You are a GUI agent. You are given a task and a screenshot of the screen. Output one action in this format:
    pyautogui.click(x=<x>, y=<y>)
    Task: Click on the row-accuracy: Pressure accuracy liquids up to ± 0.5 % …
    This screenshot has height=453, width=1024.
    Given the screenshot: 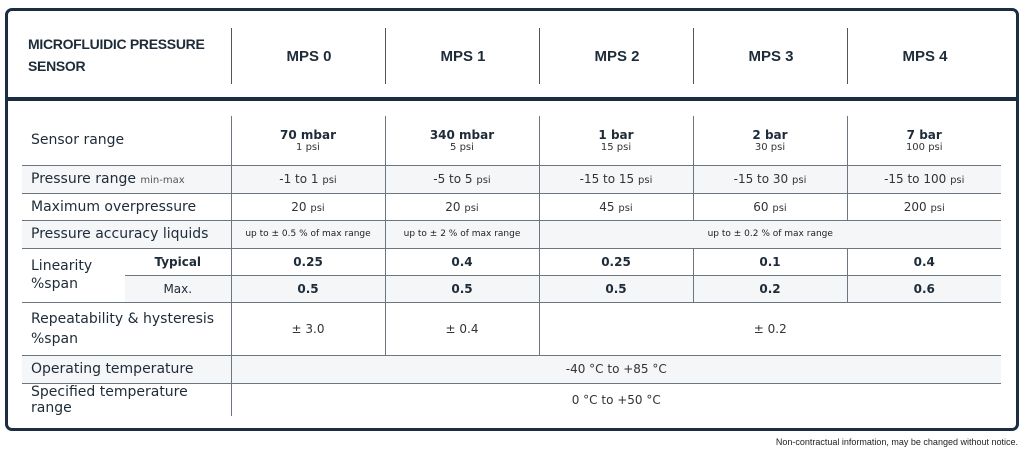 What is the action you would take?
    pyautogui.click(x=511, y=233)
    